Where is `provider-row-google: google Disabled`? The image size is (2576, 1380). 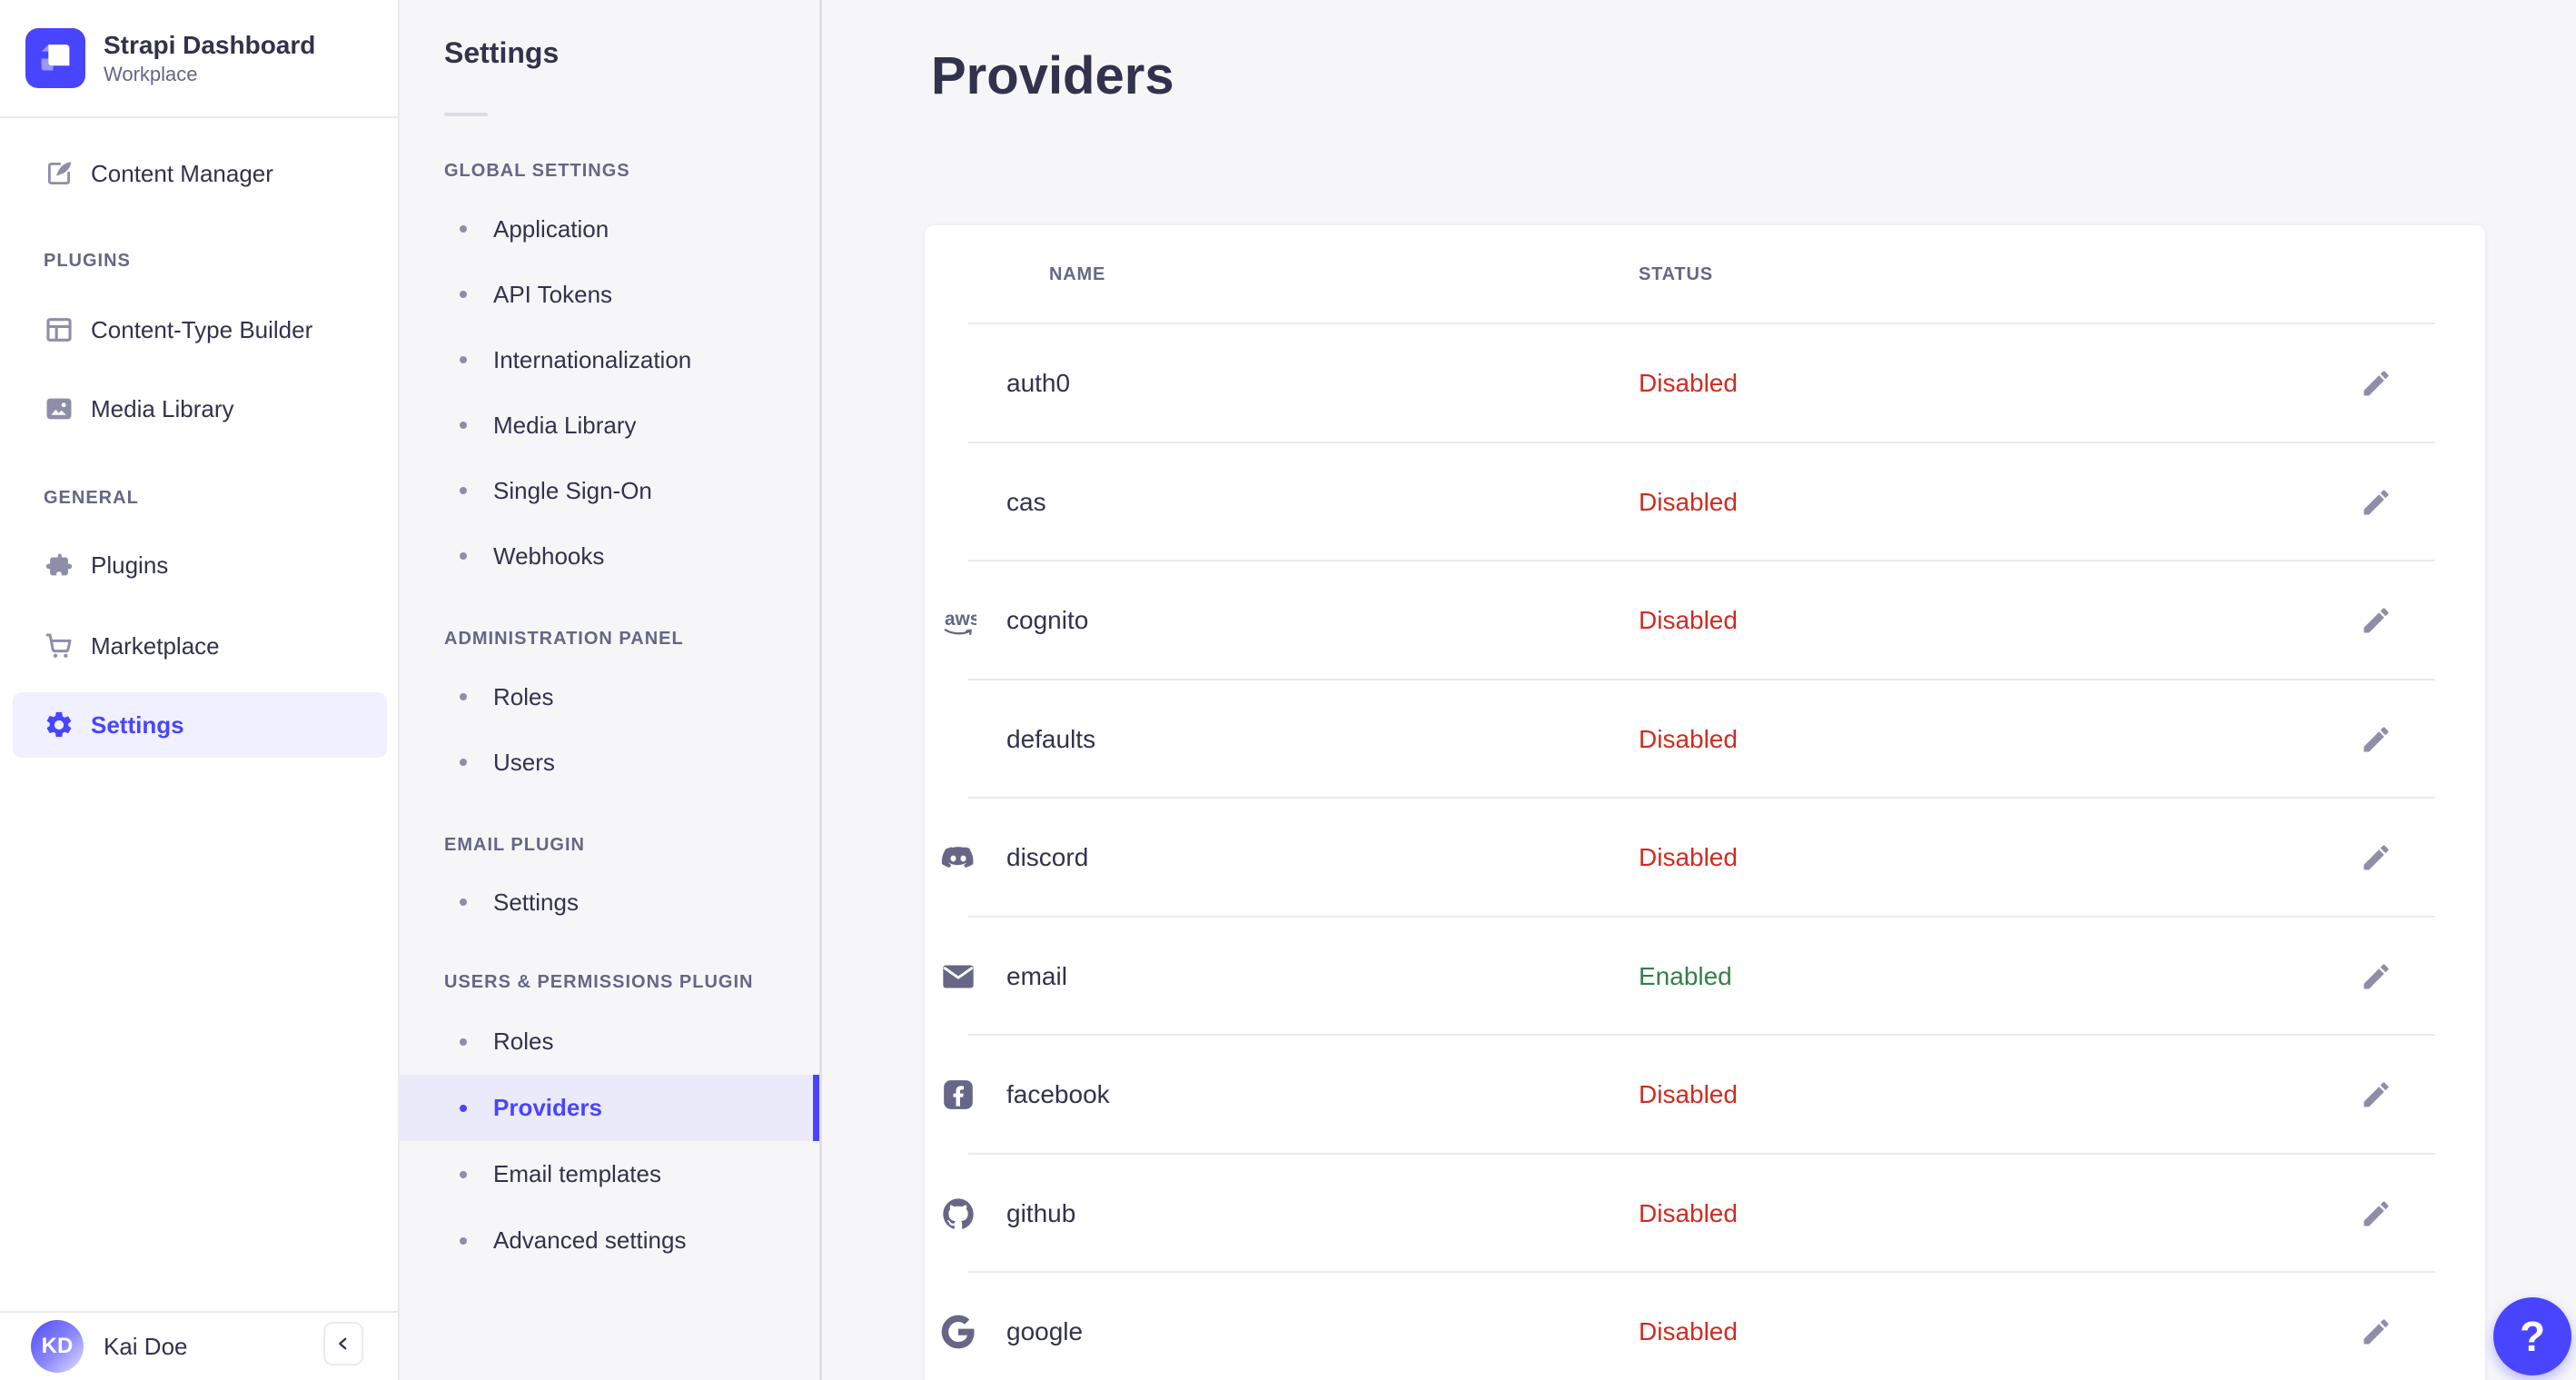
provider-row-google: google Disabled is located at coordinates (1705, 1326).